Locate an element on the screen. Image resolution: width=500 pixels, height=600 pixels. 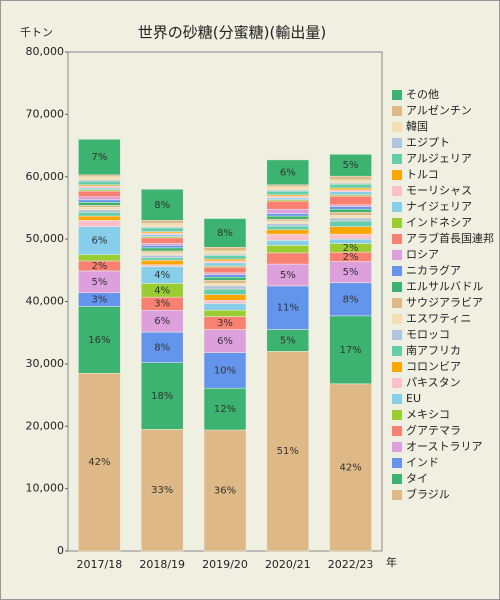
share-label: 3% is located at coordinates (162, 304).